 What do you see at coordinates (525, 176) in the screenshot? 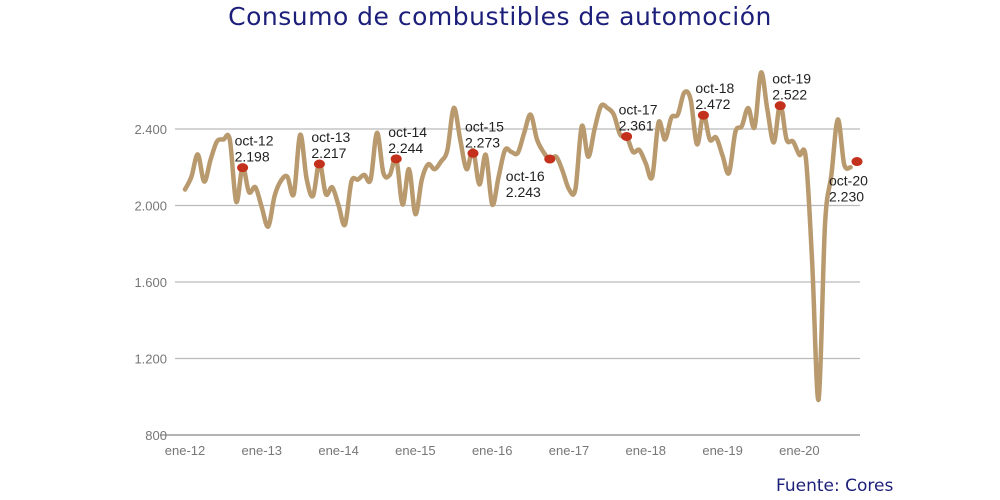
I see `annotation-label: oct-16` at bounding box center [525, 176].